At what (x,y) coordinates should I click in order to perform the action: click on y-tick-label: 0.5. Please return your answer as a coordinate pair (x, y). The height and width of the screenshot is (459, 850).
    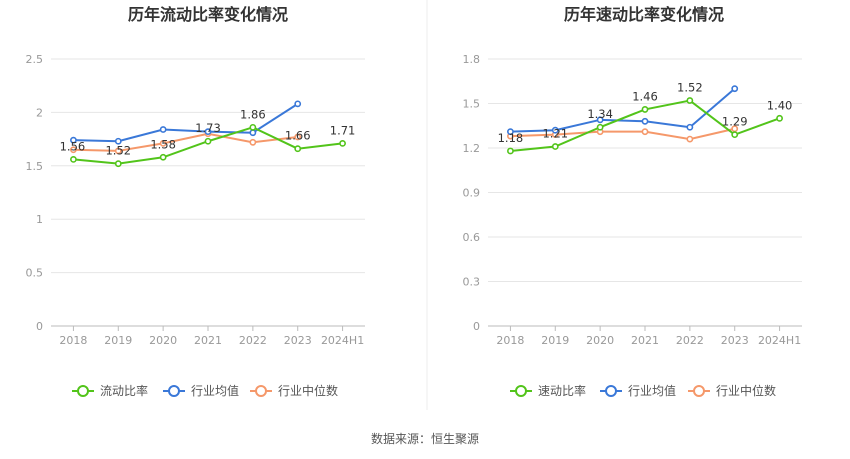
    Looking at the image, I should click on (35, 273).